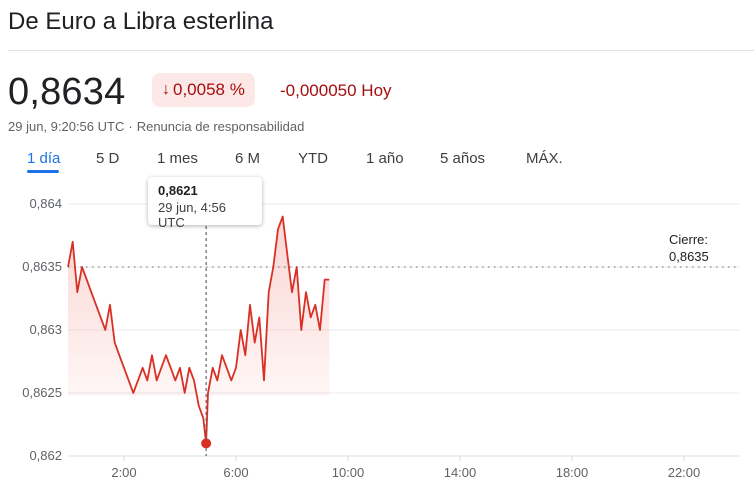 Image resolution: width=754 pixels, height=493 pixels. I want to click on x-tick-label: 2:00, so click(123, 472).